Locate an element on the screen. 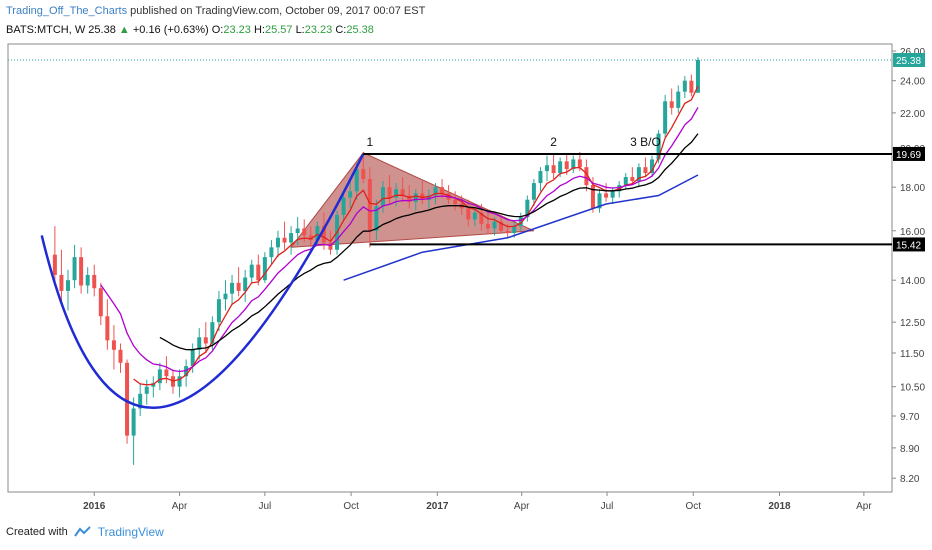  symbol-name: BATS:MTCH, W is located at coordinates (46, 30).